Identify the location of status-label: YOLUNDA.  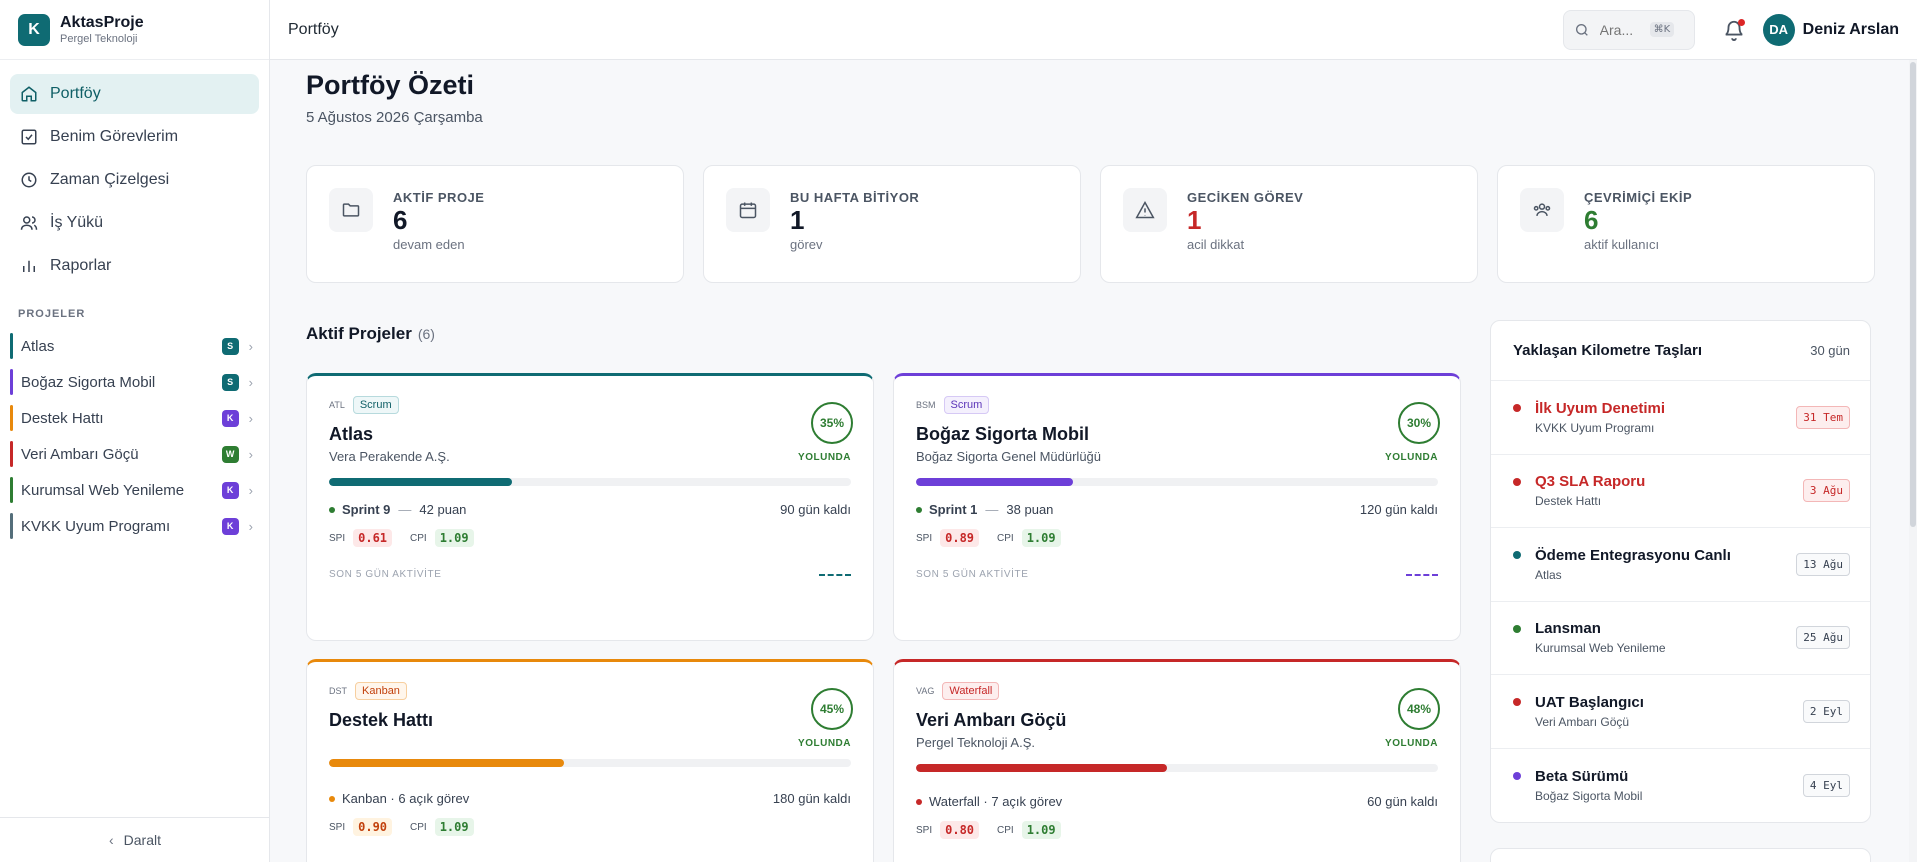
(1411, 457).